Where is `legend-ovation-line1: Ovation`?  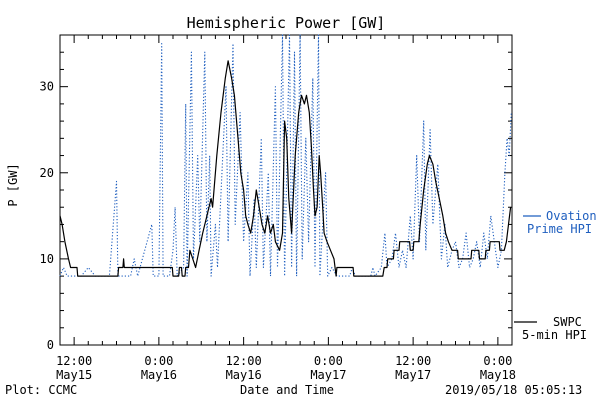
legend-ovation-line1: Ovation is located at coordinates (571, 216).